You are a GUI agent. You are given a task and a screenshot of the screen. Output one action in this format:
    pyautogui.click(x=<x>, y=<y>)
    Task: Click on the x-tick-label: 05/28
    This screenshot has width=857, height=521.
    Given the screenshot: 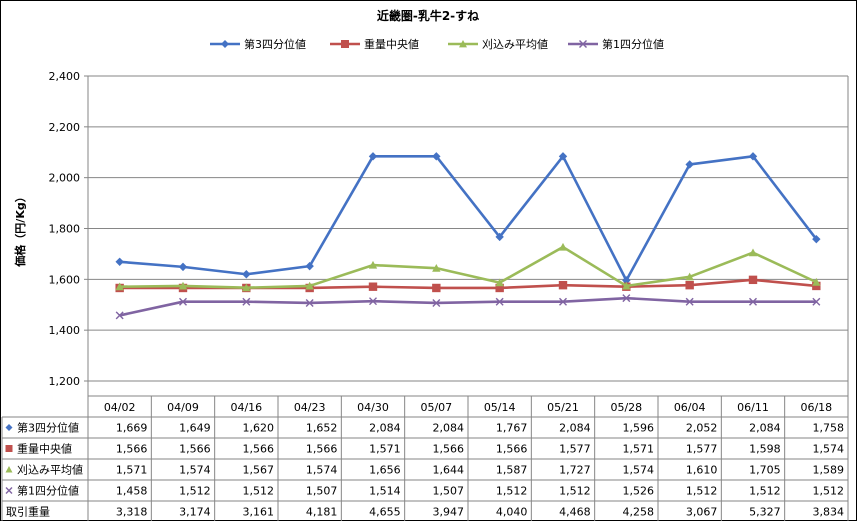 What is the action you would take?
    pyautogui.click(x=626, y=407)
    